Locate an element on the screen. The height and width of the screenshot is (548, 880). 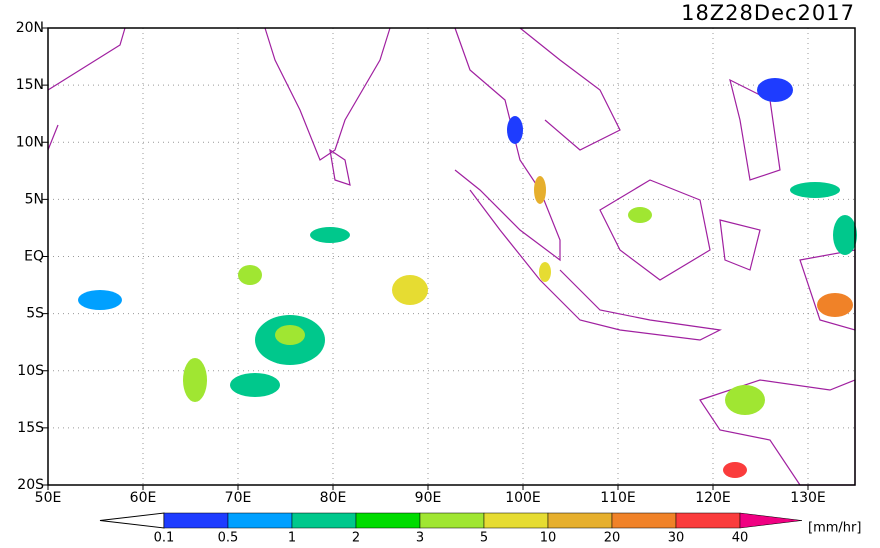
coast-sulawesi is located at coordinates (740, 245).